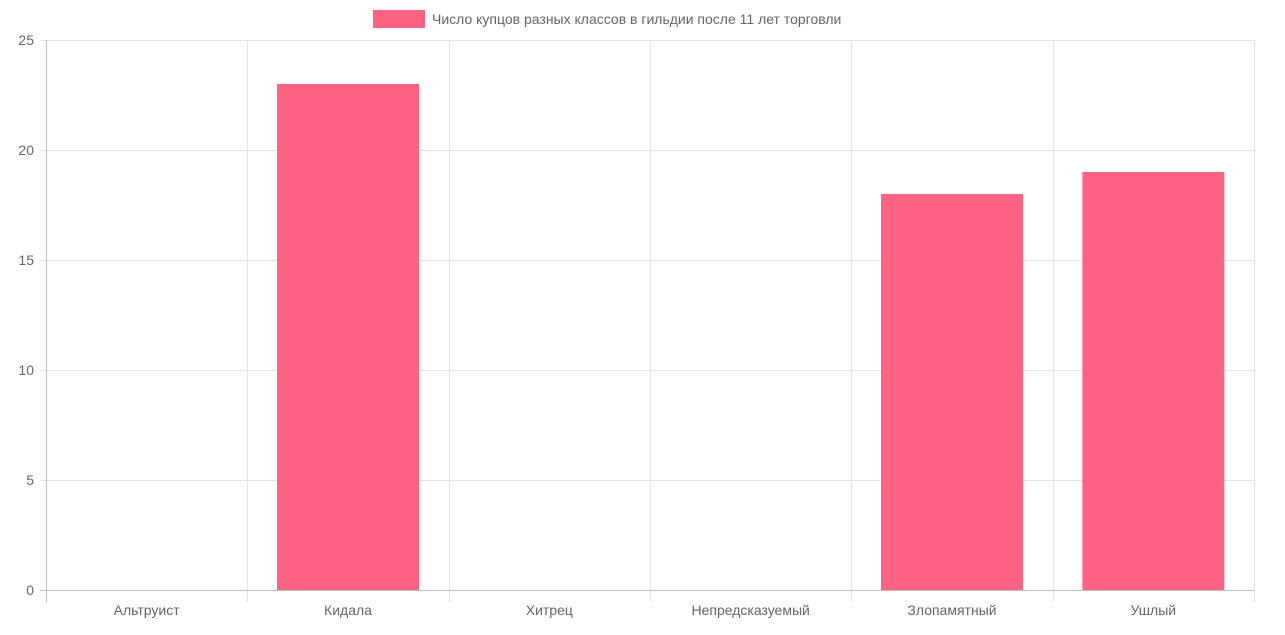  Describe the element at coordinates (750, 610) in the screenshot. I see `x-tick-label: Непредсказуемый` at that location.